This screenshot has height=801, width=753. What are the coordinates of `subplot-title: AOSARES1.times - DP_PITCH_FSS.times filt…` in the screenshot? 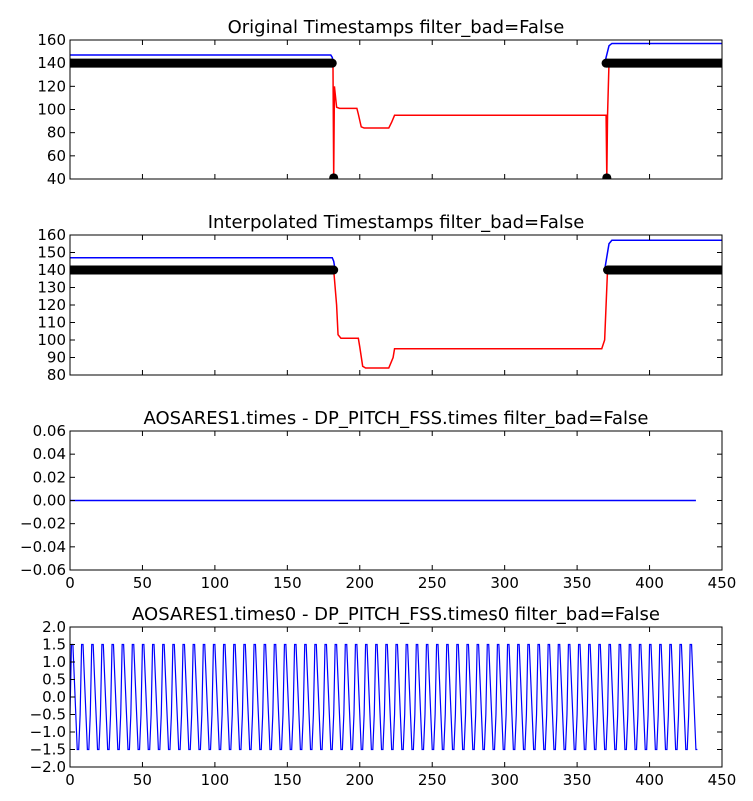 It's located at (395, 418).